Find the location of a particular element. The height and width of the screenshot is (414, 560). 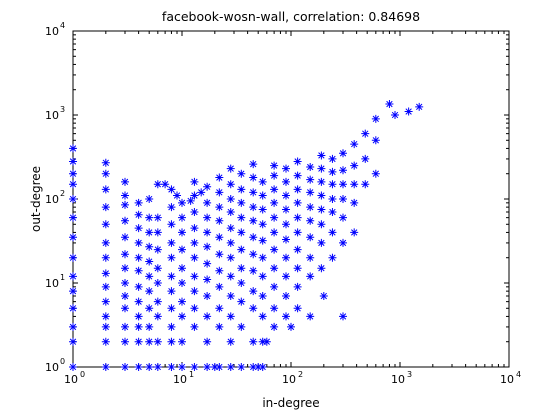

y-axis-label: out-degree is located at coordinates (36, 199).